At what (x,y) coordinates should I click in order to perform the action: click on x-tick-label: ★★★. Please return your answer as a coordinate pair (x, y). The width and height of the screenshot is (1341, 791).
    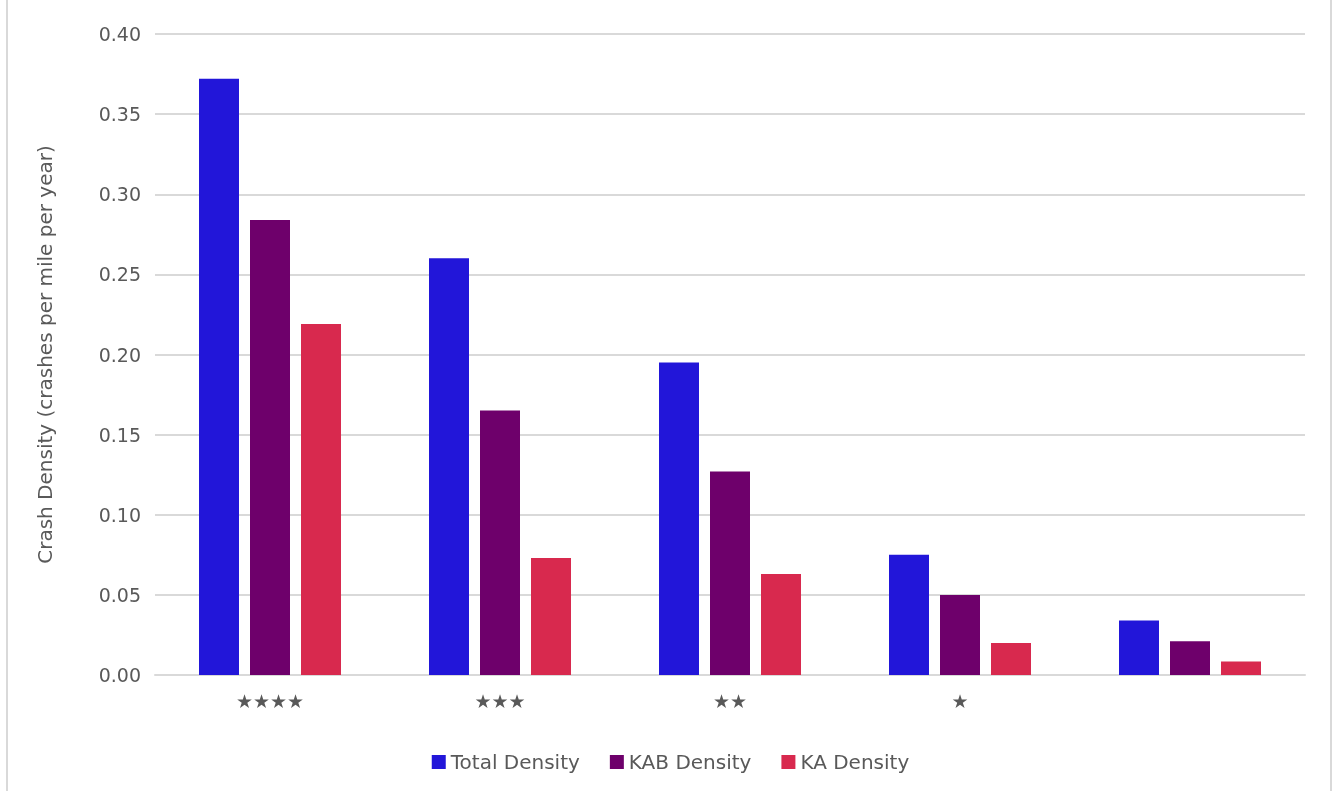
    Looking at the image, I should click on (500, 700).